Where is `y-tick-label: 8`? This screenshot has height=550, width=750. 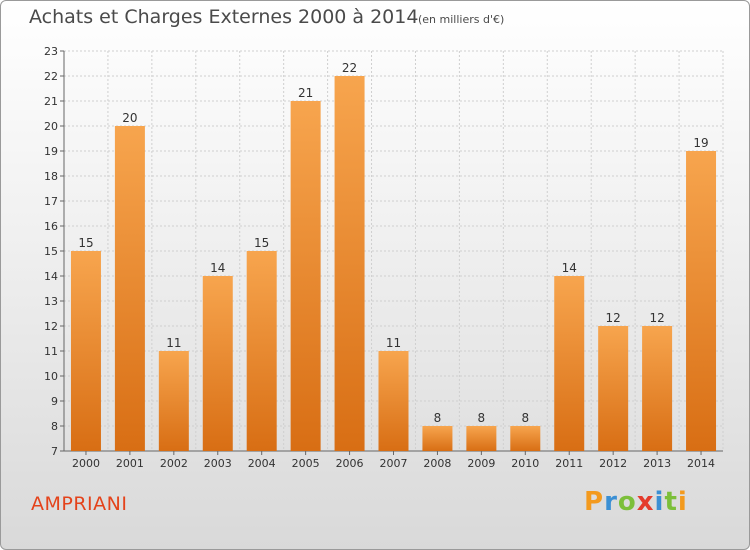
y-tick-label: 8 is located at coordinates (54, 426).